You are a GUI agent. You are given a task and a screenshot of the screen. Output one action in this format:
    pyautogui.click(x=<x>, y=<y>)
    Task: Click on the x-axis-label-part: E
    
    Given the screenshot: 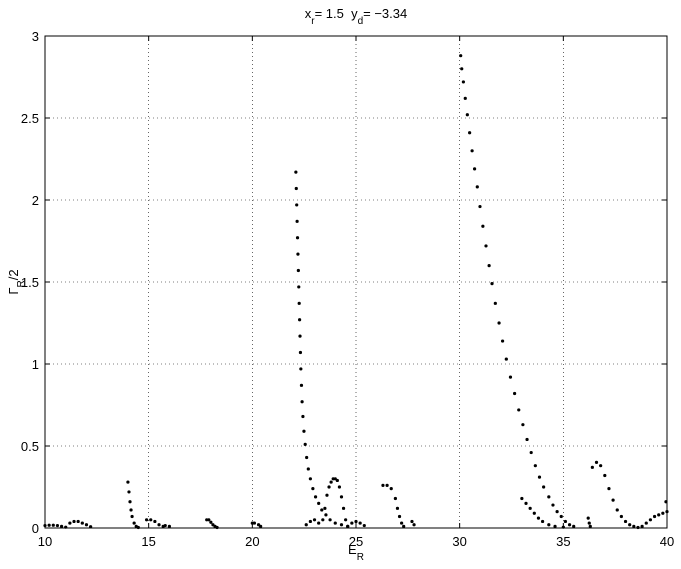 What is the action you would take?
    pyautogui.click(x=352, y=549)
    